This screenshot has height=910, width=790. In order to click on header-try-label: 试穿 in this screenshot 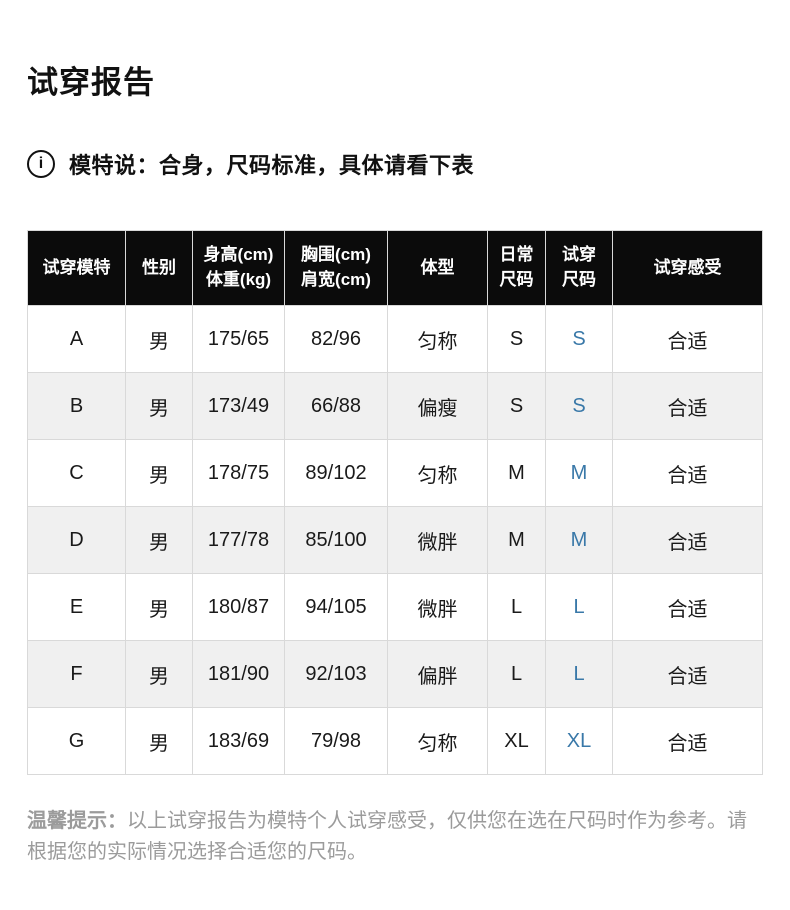, I will do `click(579, 255)`.